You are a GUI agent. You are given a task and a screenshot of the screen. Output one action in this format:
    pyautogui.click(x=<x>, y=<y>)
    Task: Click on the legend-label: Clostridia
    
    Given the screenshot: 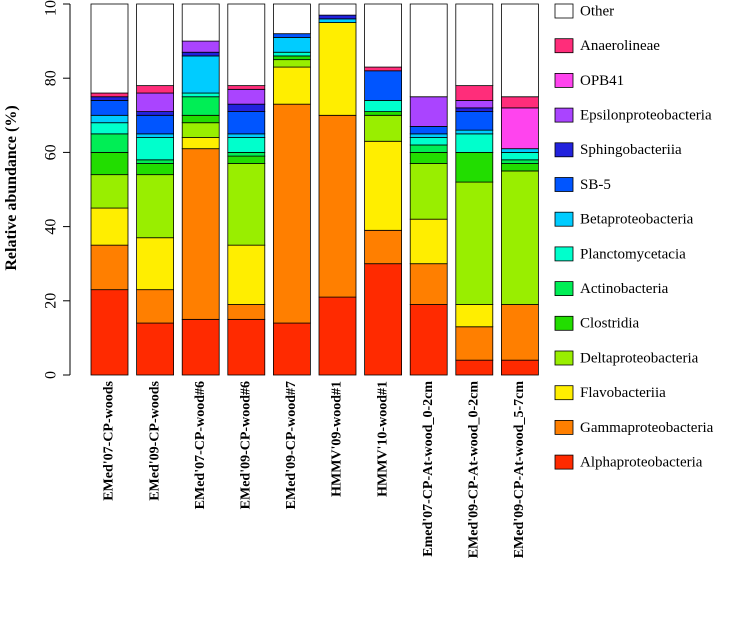 What is the action you would take?
    pyautogui.click(x=610, y=324)
    